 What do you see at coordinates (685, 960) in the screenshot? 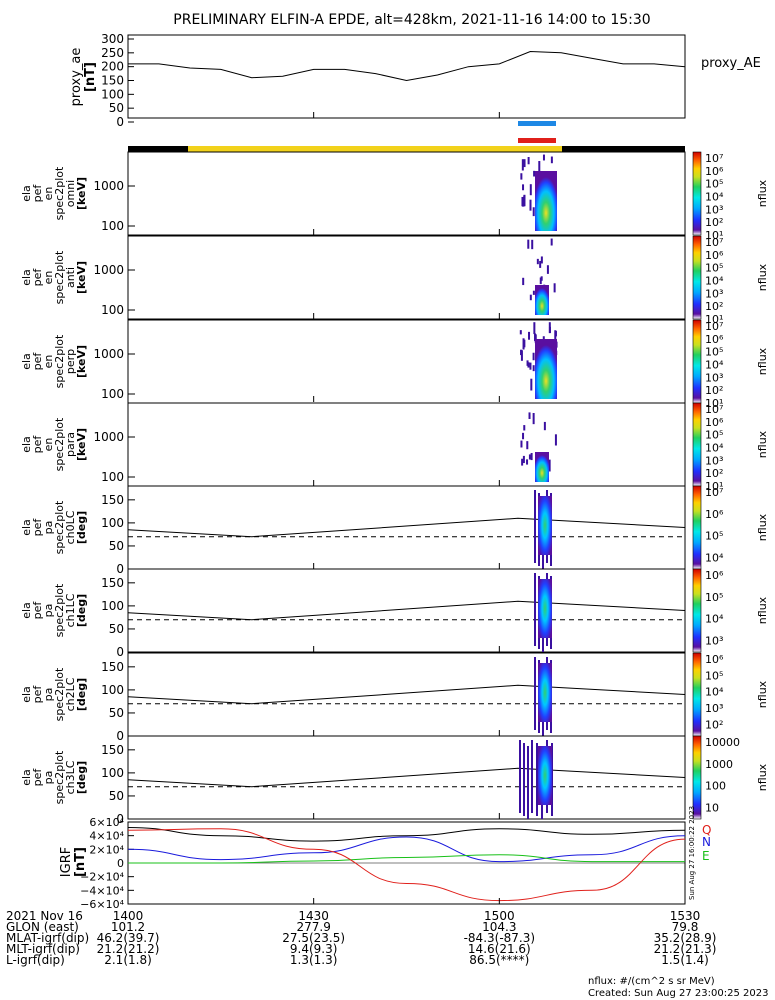
I see `footer-row-value: 1.5(1.4)` at bounding box center [685, 960].